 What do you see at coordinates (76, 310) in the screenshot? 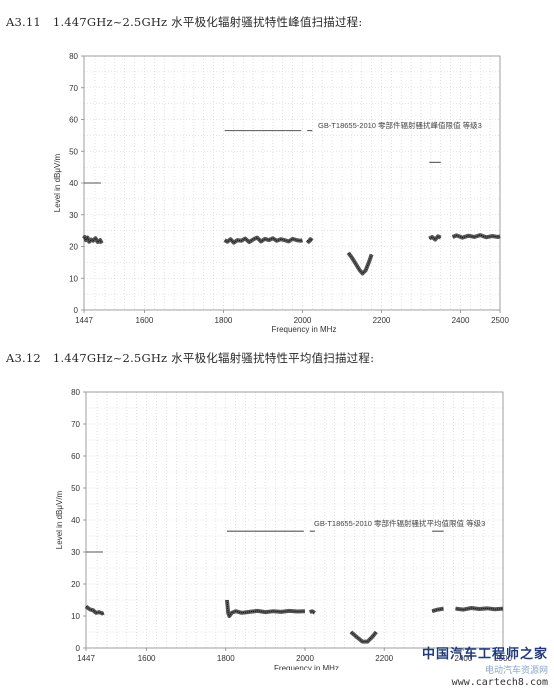
I see `c1-y-tick-label: 0` at bounding box center [76, 310].